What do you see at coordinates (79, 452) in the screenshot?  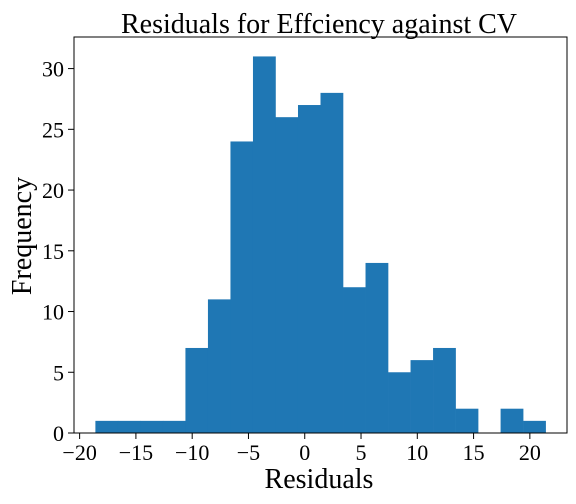 I see `x-tick-label: −20` at bounding box center [79, 452].